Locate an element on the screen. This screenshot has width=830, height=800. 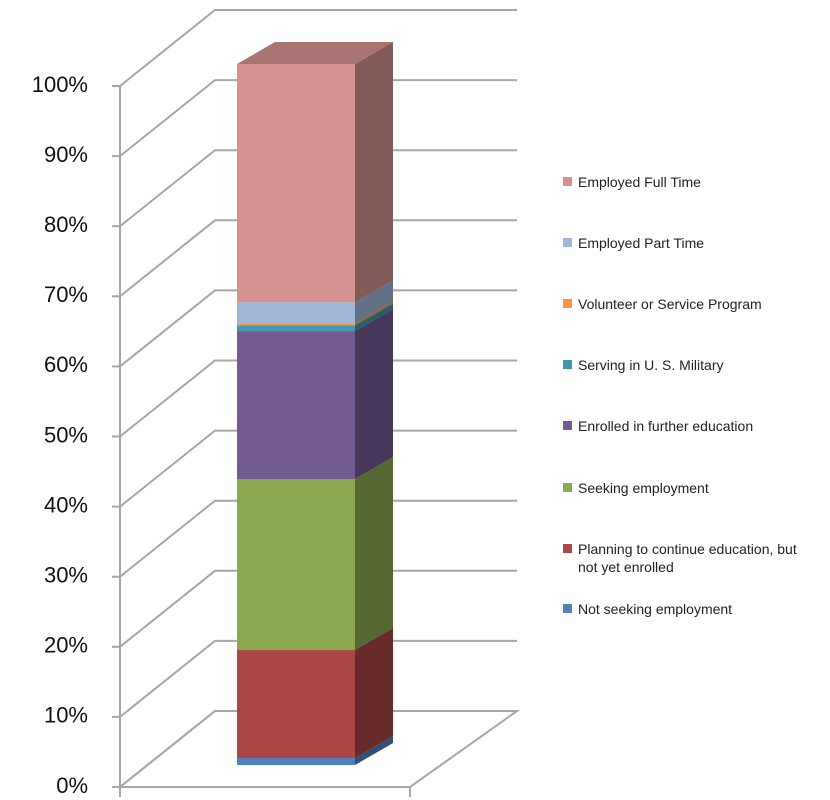
legend-entry: Employed Full Time is located at coordinates (693, 182).